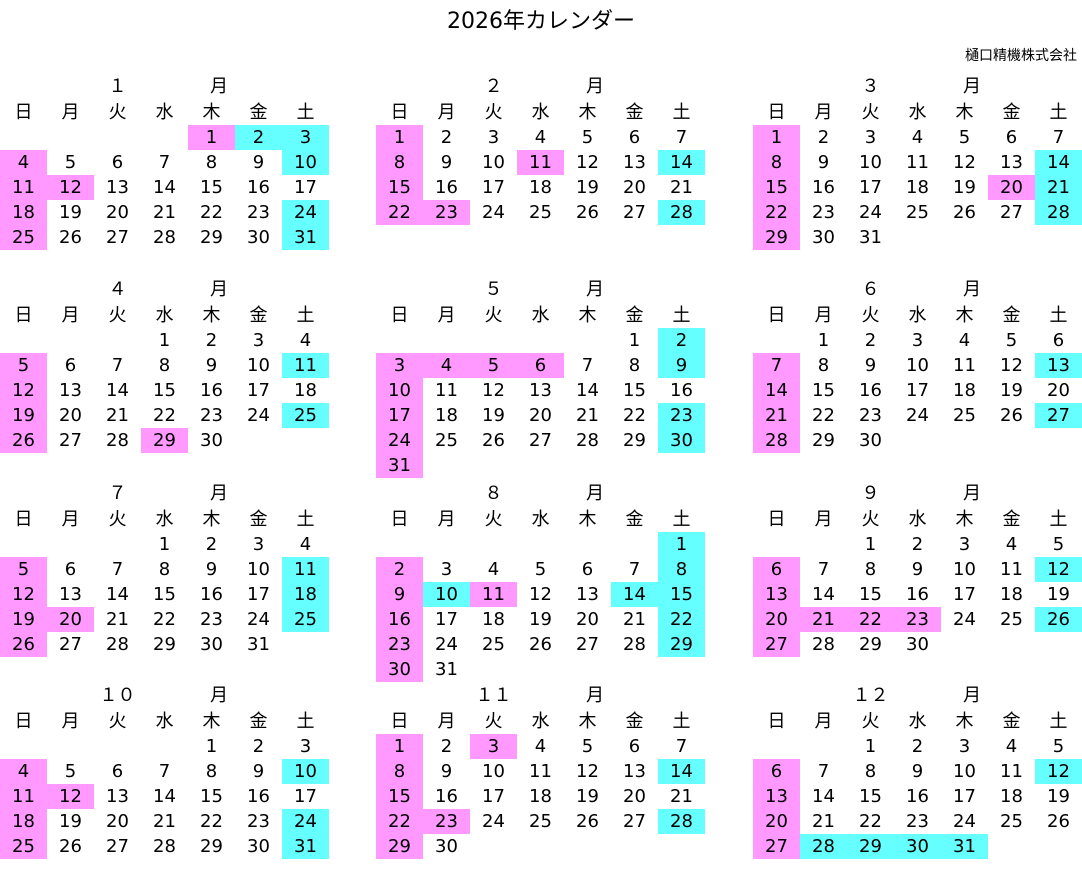  What do you see at coordinates (446, 771) in the screenshot?
I see `day-cell: 9` at bounding box center [446, 771].